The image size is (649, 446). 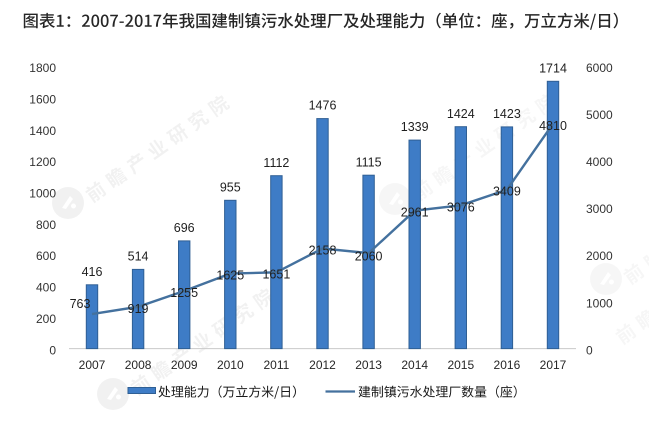 What do you see at coordinates (80, 304) in the screenshot?
I see `svg-text: 763` at bounding box center [80, 304].